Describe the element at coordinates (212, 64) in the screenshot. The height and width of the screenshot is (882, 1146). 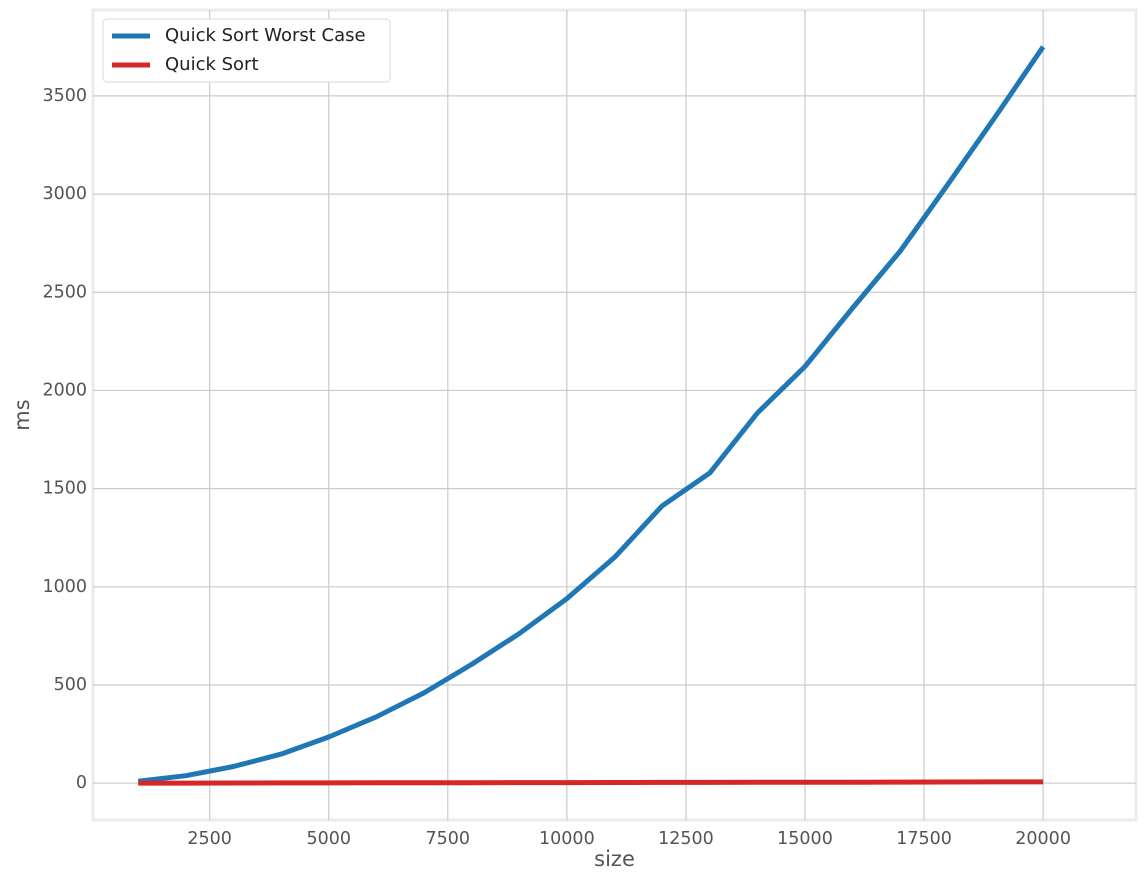
I see `legend-label-quick-sort: Quick Sort` at that location.